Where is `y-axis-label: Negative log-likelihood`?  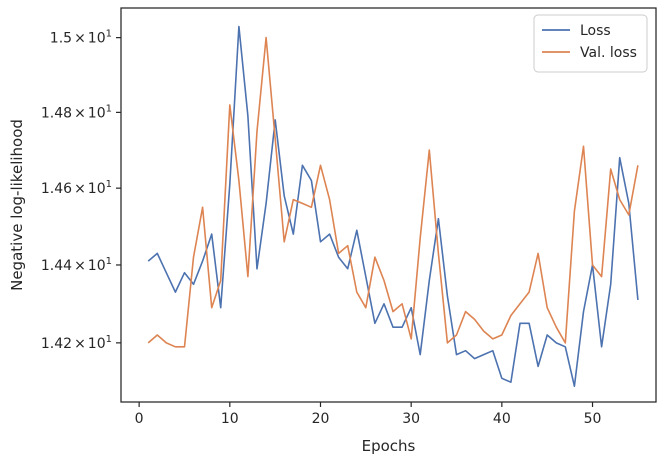
y-axis-label: Negative log-likelihood is located at coordinates (17, 205).